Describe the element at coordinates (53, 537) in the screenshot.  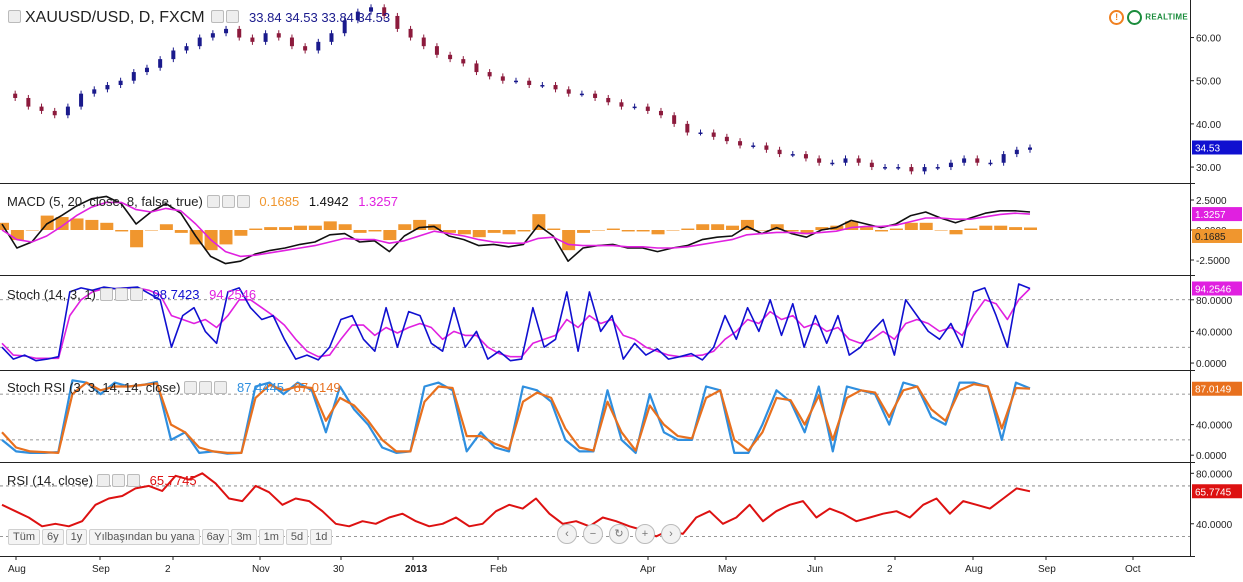
I see `range-button-1: 6y` at that location.